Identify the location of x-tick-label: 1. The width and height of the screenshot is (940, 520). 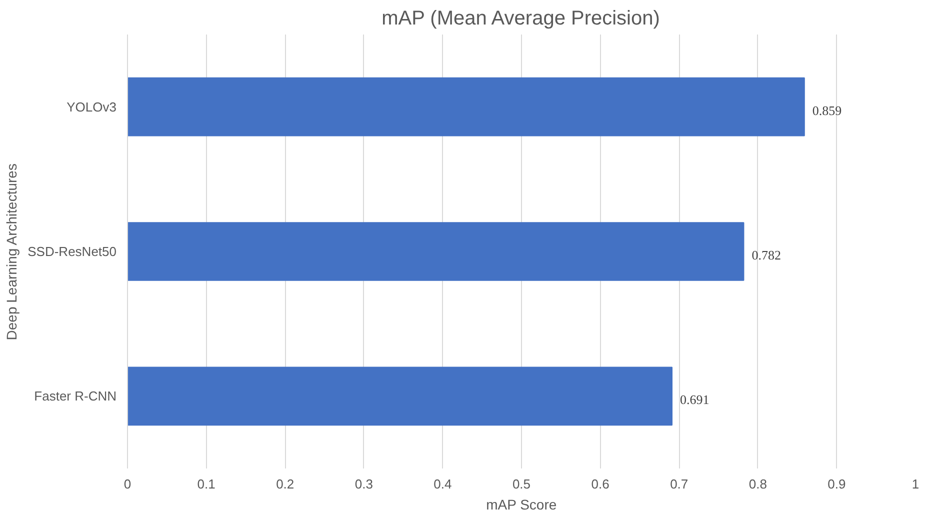
(916, 484).